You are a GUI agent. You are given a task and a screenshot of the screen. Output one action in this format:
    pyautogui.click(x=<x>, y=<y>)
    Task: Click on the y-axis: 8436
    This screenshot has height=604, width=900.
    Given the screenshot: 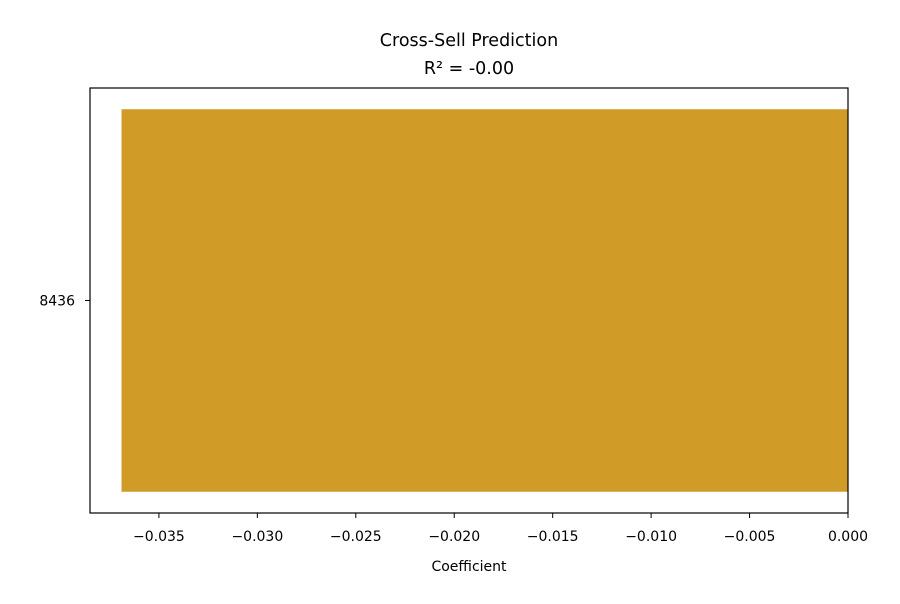 What is the action you would take?
    pyautogui.click(x=64, y=302)
    